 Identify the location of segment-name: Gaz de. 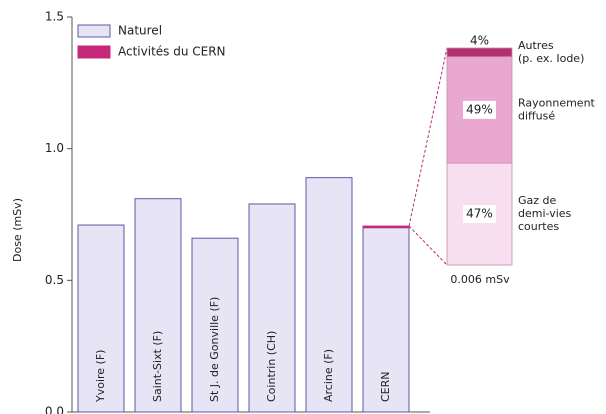
(537, 200).